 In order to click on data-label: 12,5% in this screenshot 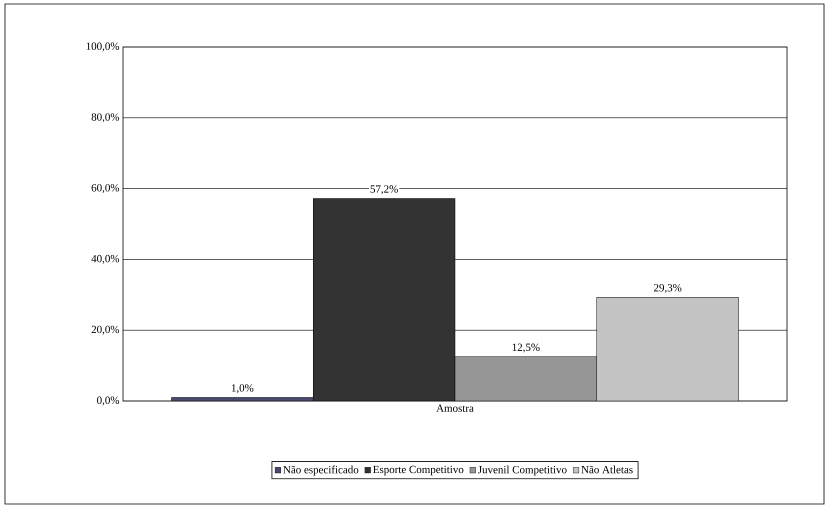, I will do `click(526, 348)`.